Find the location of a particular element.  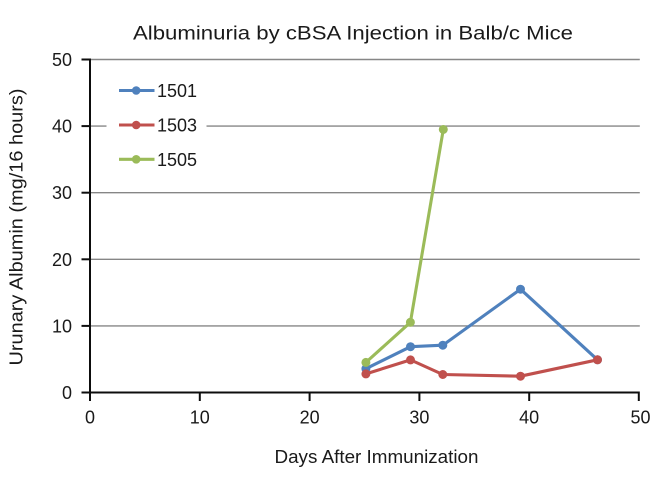

svg-text: 1501 is located at coordinates (177, 91).